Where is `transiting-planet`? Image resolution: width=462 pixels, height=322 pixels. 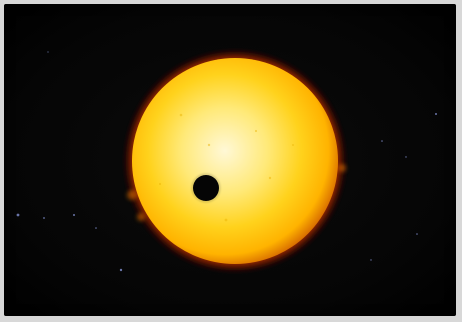
transiting-planet is located at coordinates (206, 188).